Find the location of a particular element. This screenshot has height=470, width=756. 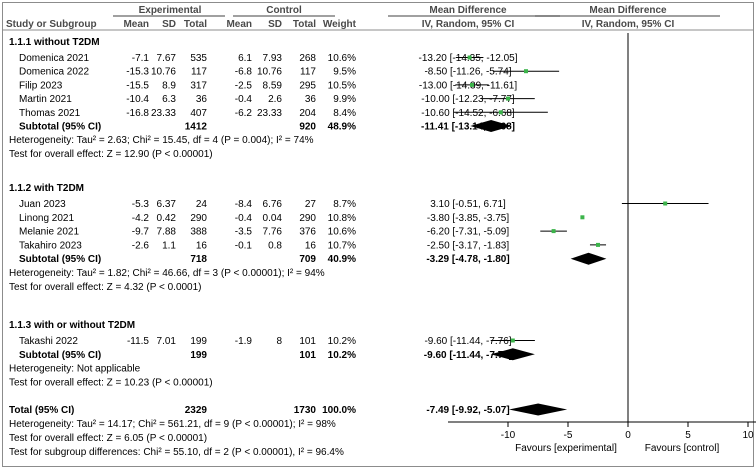

study-mean-e: -11.5 is located at coordinates (138, 341).